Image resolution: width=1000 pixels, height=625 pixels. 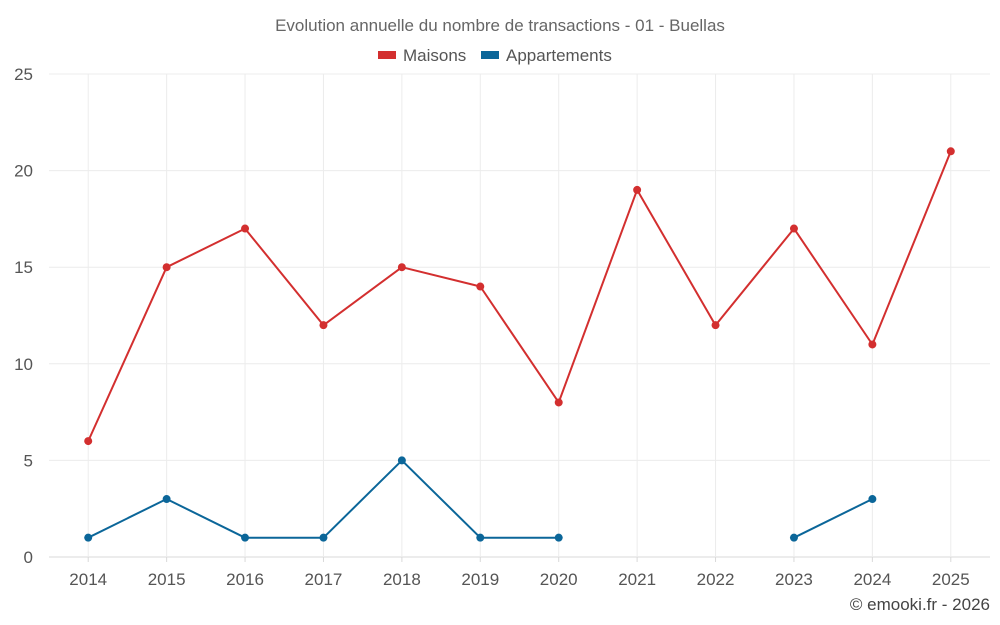 I want to click on data-point-appartements: Appartements 2015: 3, so click(x=166, y=499).